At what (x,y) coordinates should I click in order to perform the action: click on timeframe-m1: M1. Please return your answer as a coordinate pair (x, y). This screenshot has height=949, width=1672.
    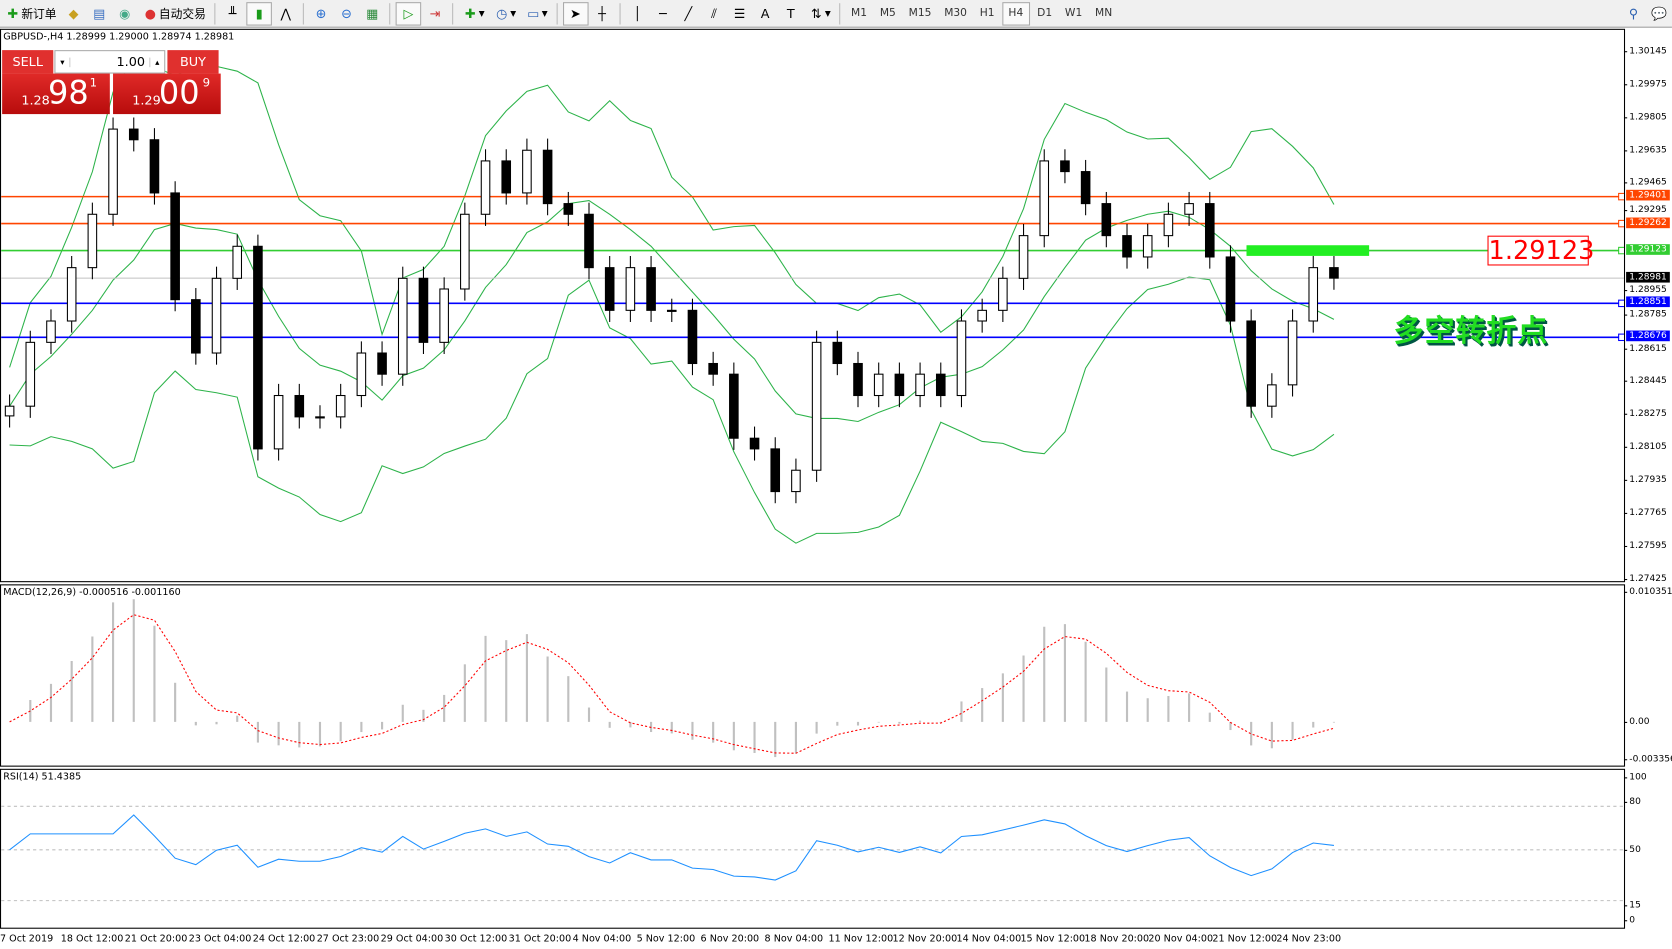
    Looking at the image, I should click on (859, 13).